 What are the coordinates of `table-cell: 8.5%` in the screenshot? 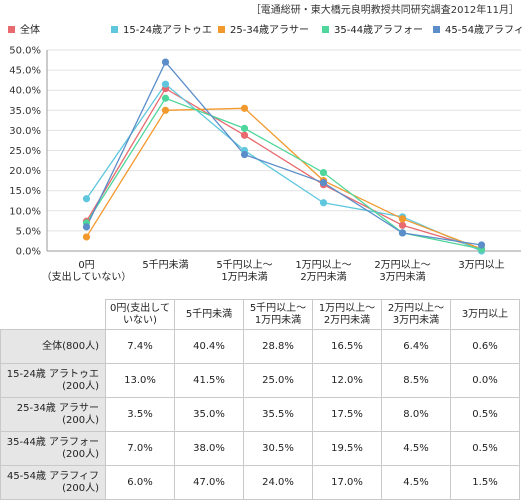 It's located at (416, 380).